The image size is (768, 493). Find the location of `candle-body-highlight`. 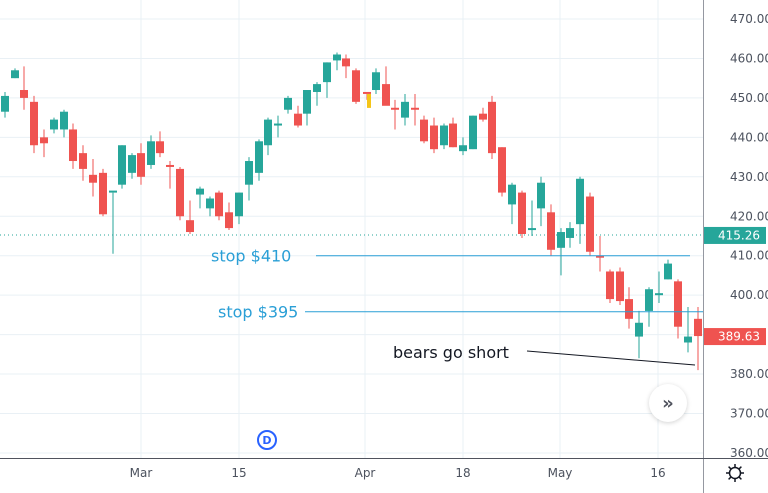

candle-body-highlight is located at coordinates (369, 100).